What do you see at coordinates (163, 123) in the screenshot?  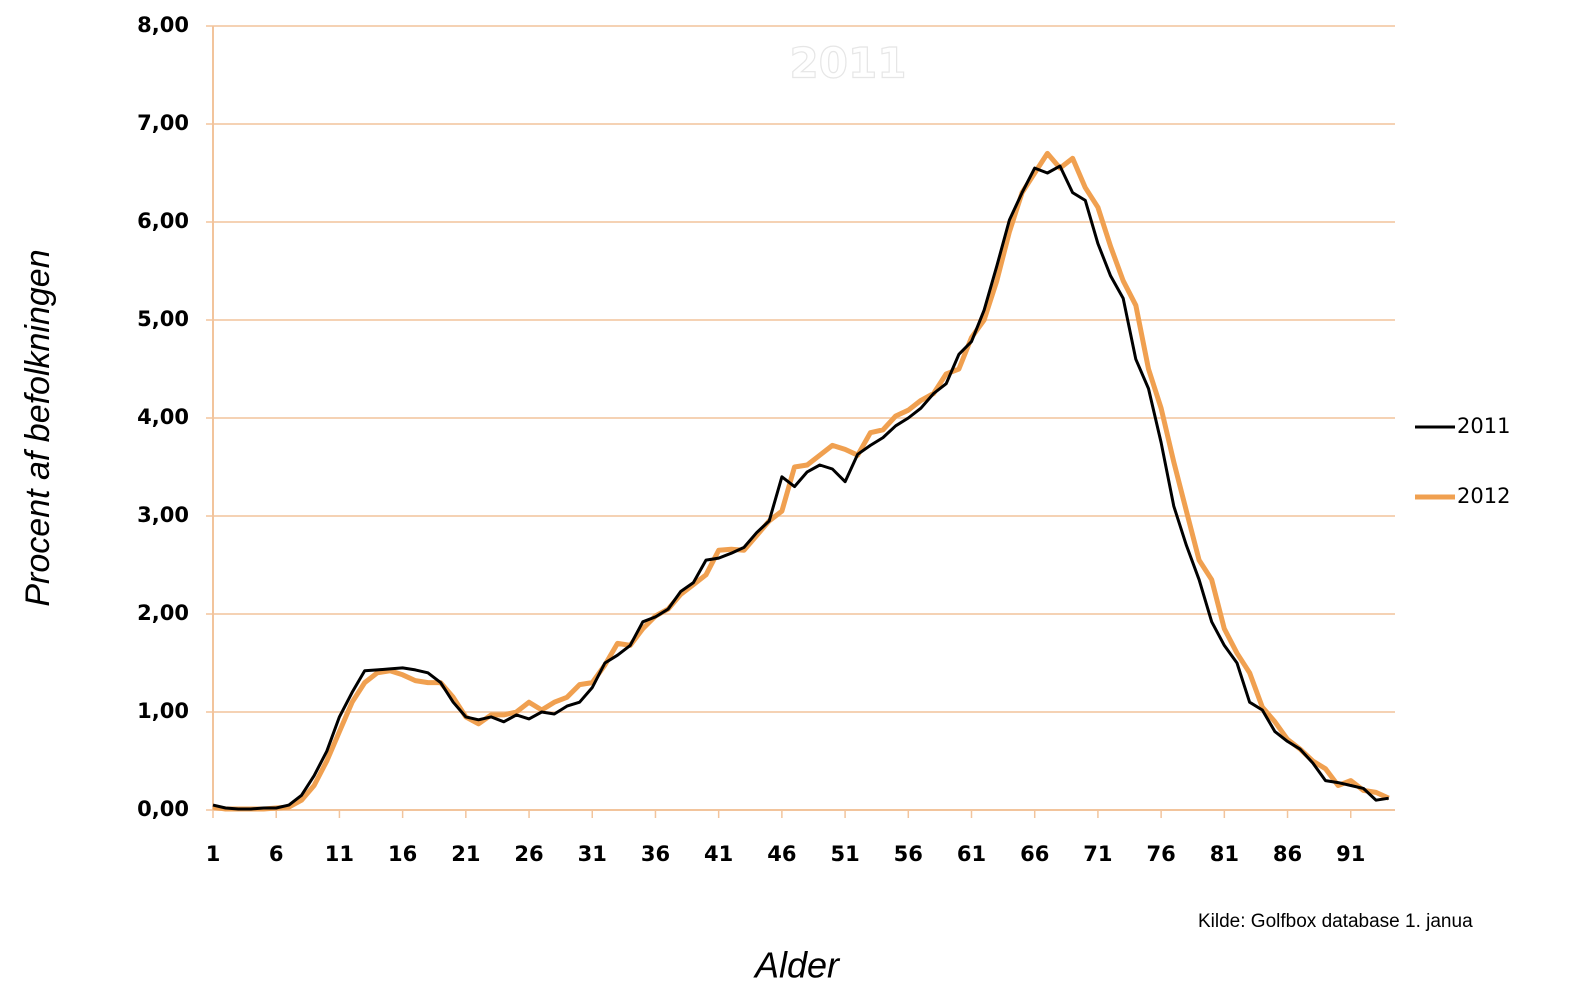 I see `y-tick-label: 7,00` at bounding box center [163, 123].